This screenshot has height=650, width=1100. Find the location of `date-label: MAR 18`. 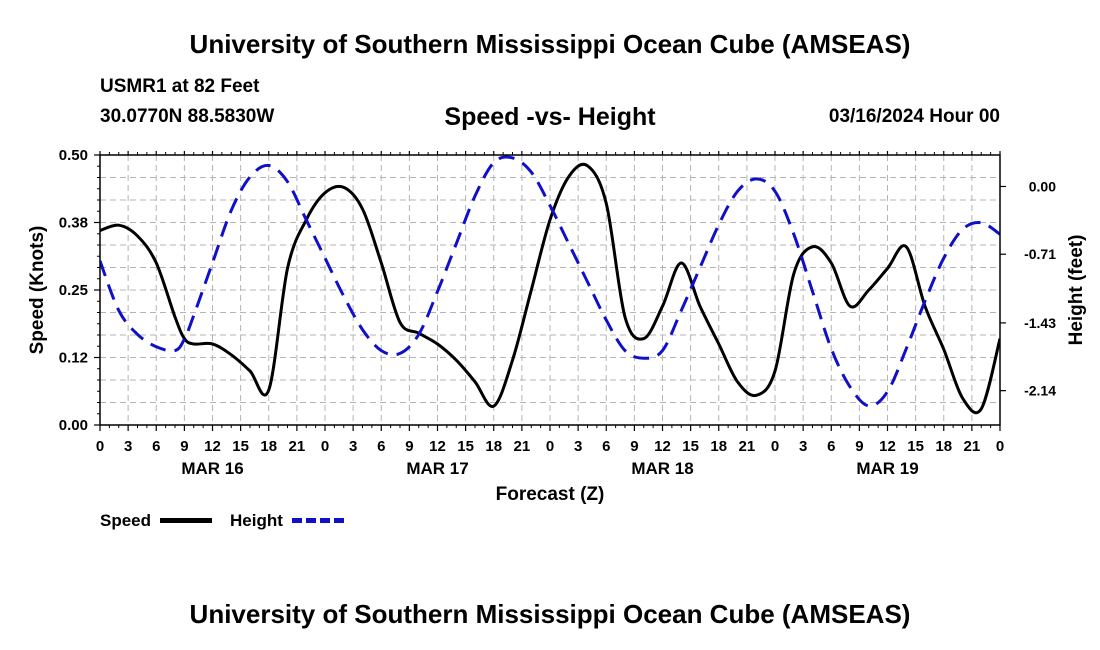

date-label: MAR 18 is located at coordinates (662, 468).